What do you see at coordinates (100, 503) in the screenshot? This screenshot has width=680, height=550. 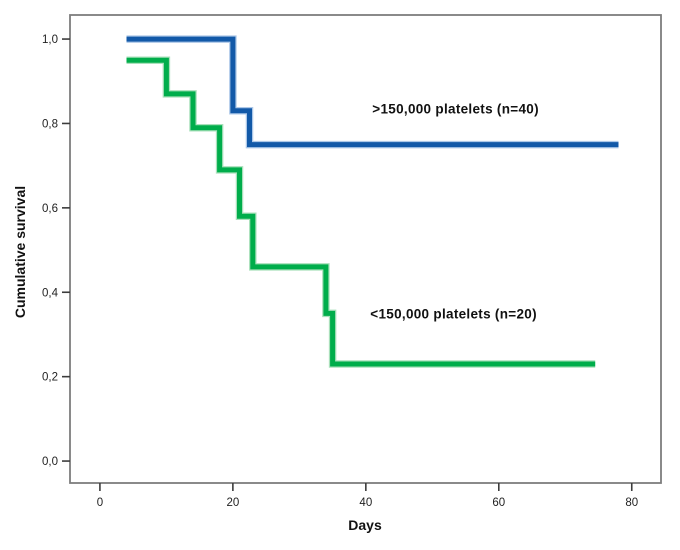 I see `x-tick-label: 0` at bounding box center [100, 503].